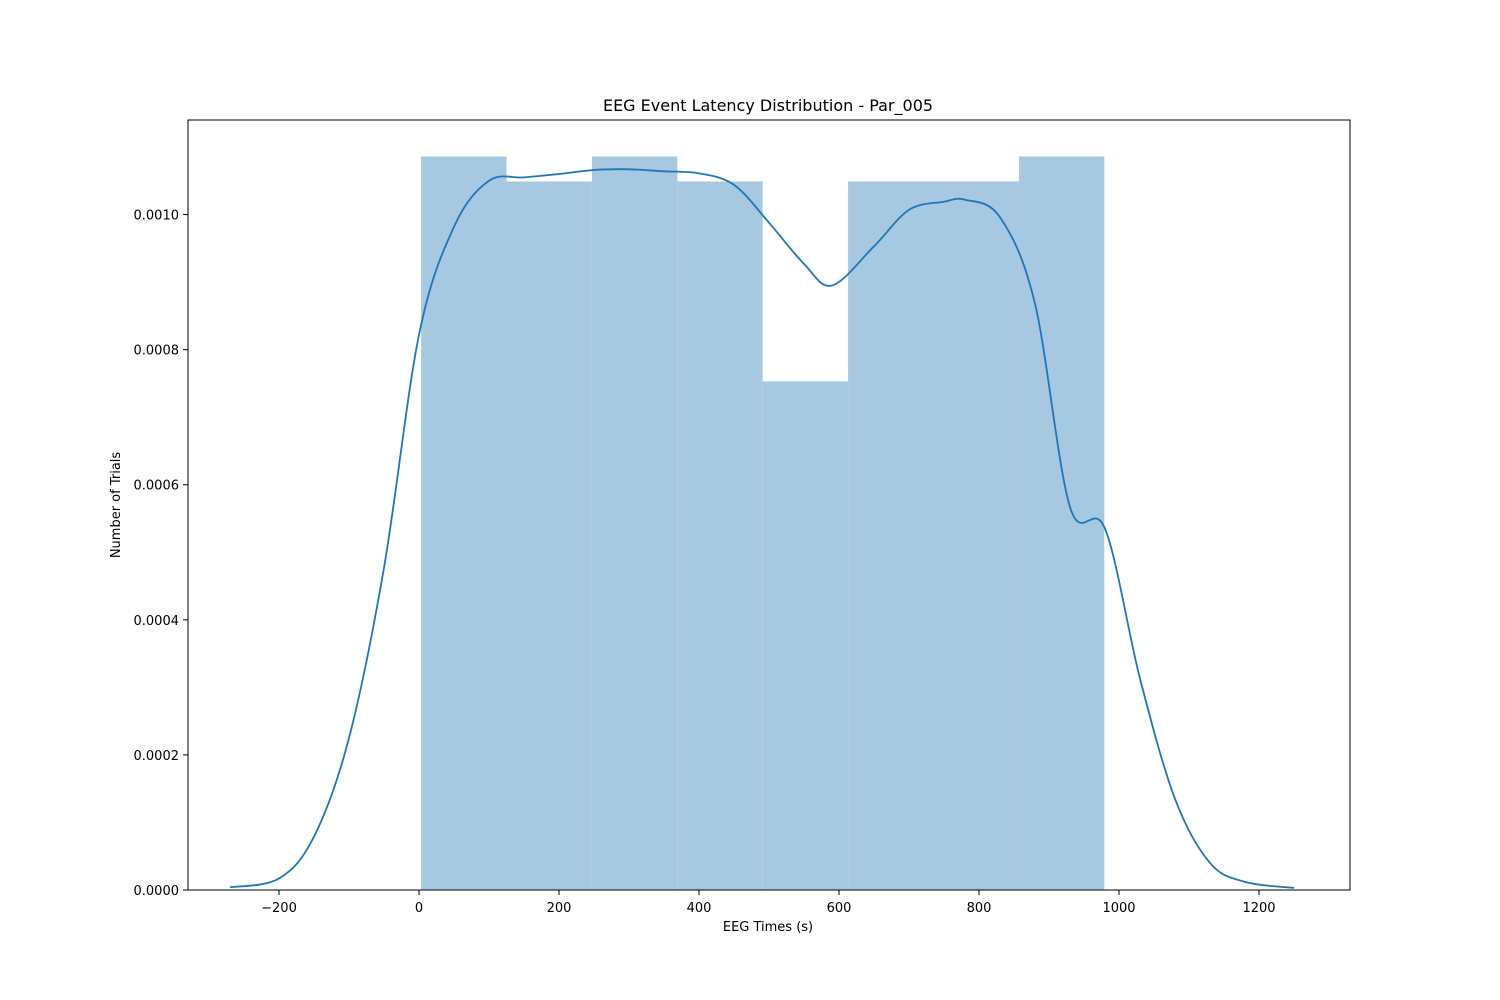 The width and height of the screenshot is (1500, 1000). What do you see at coordinates (279, 908) in the screenshot?
I see `x-tick-label: −200` at bounding box center [279, 908].